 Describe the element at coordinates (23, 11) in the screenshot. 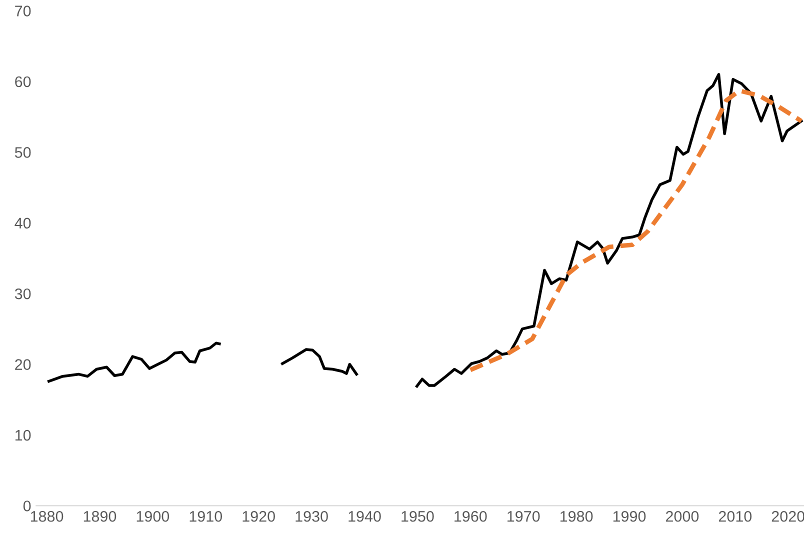

I see `y-tick-label: 70` at that location.